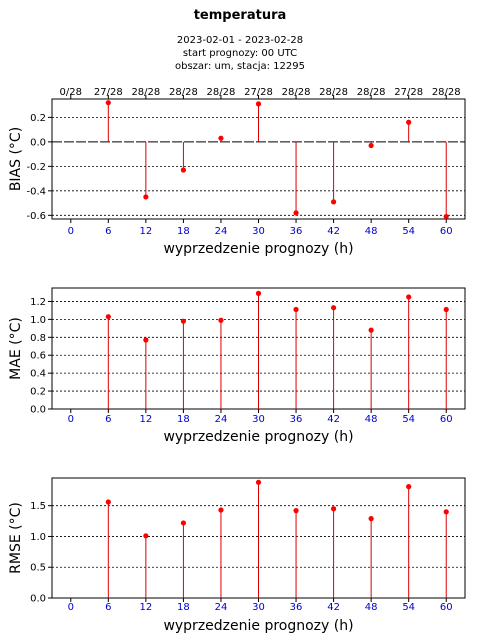 The height and width of the screenshot is (640, 480). Describe the element at coordinates (38, 374) in the screenshot. I see `y-tick-label: 0.4` at that location.